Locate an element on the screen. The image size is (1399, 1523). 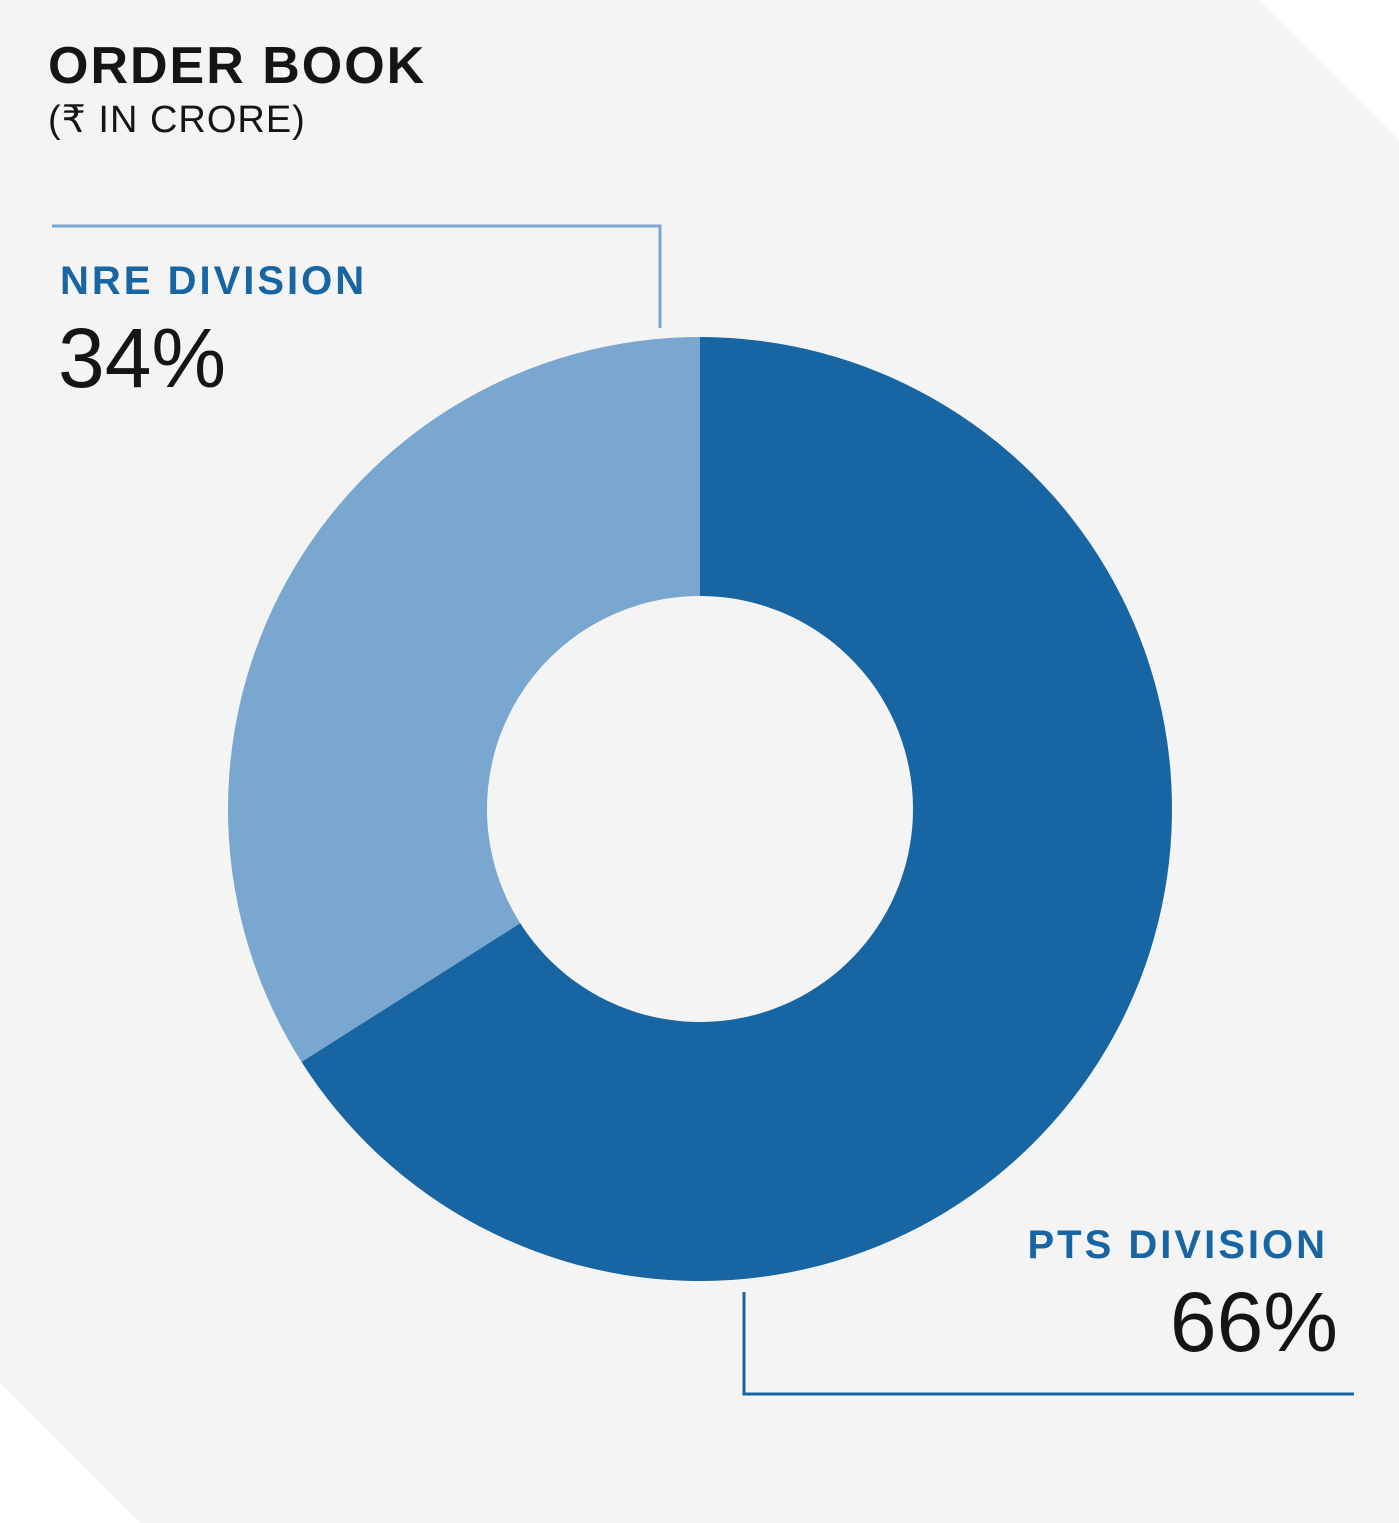
chart-title: ORDER BOOK is located at coordinates (237, 66).